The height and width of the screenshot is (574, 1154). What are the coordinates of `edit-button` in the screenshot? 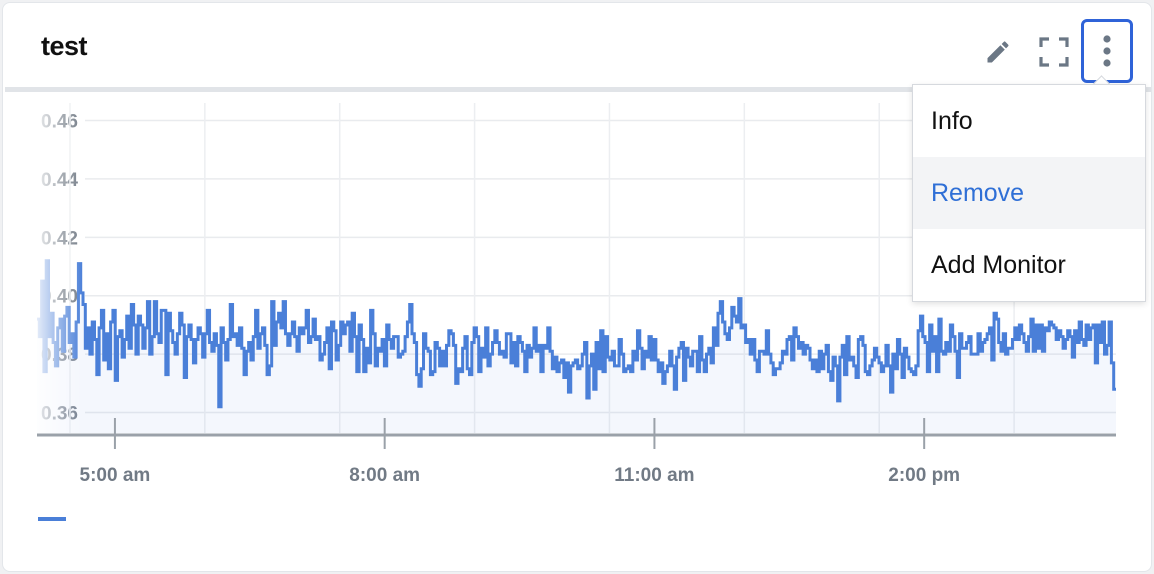 It's located at (998, 52).